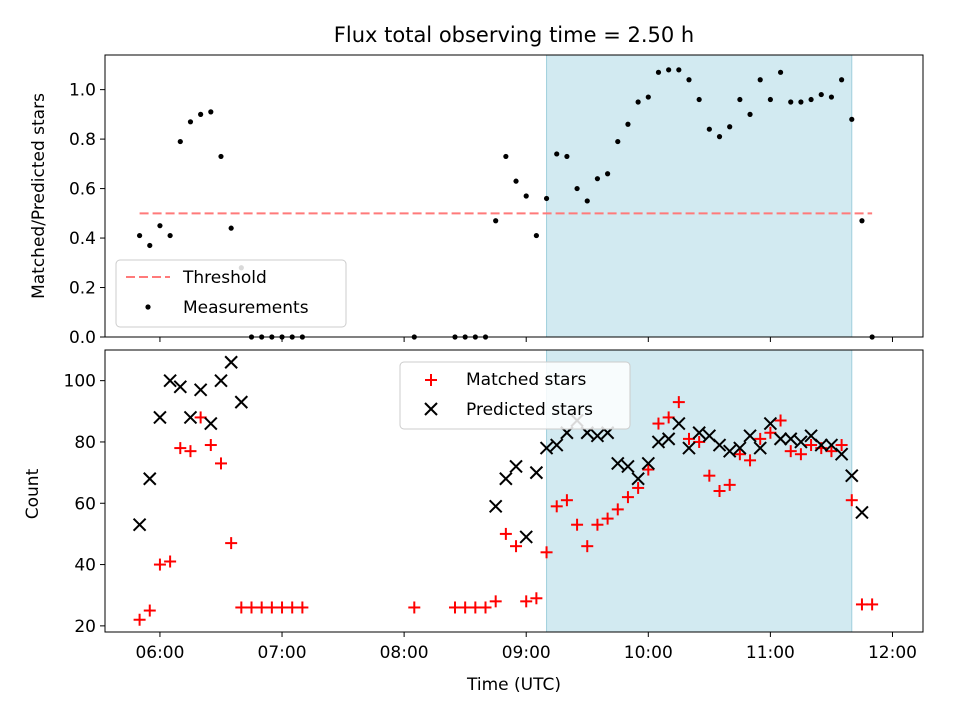 The height and width of the screenshot is (720, 960). What do you see at coordinates (82, 289) in the screenshot?
I see `top-y-tick-label: 0.2` at bounding box center [82, 289].